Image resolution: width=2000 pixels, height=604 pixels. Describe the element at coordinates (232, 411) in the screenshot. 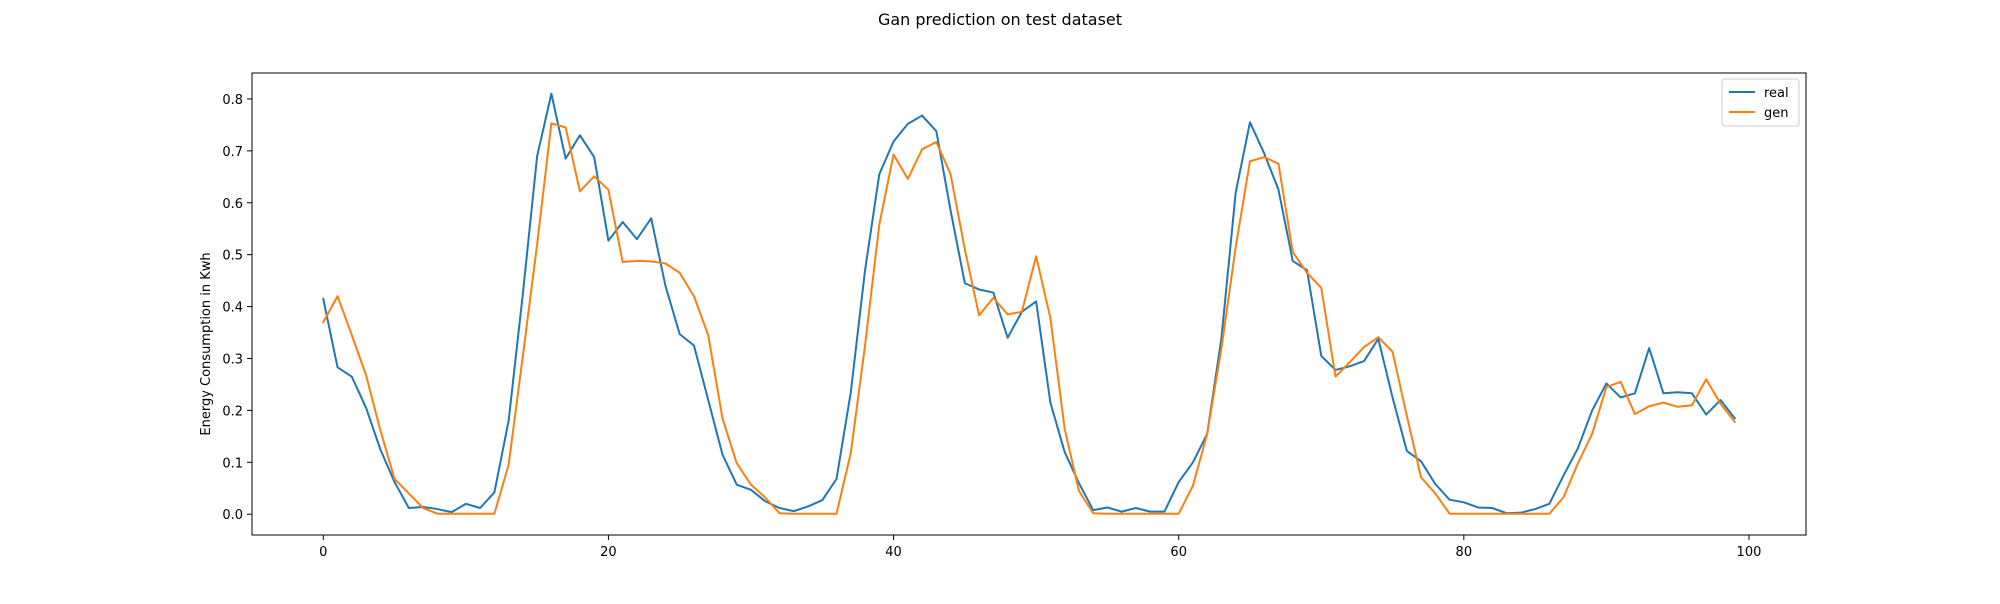

I see `y-tick-label: 0.2` at that location.